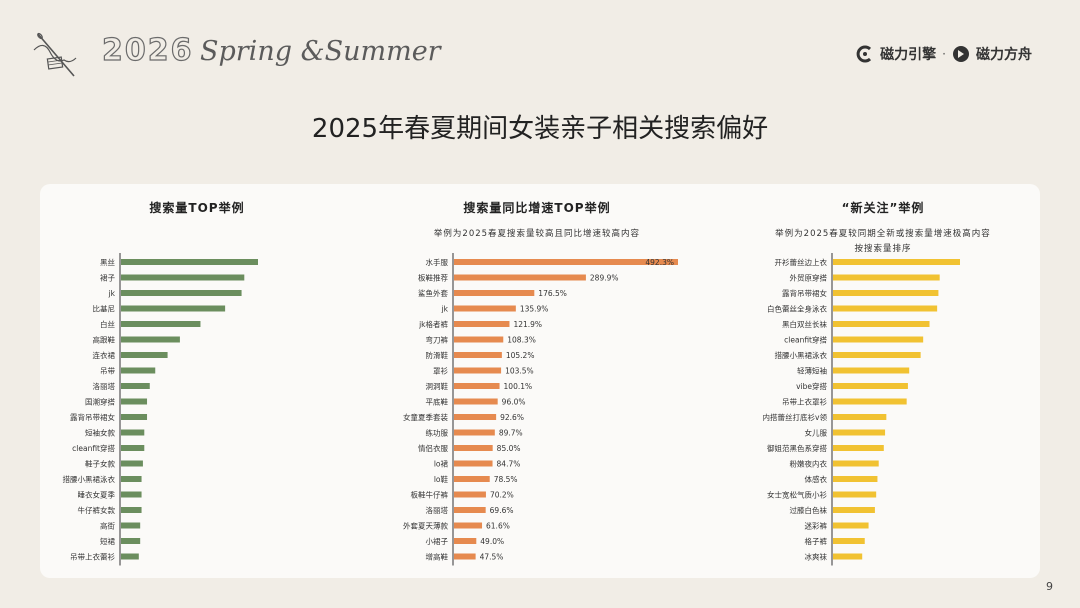  Describe the element at coordinates (437, 262) in the screenshot. I see `chart-2-category-label: 水手服` at that location.